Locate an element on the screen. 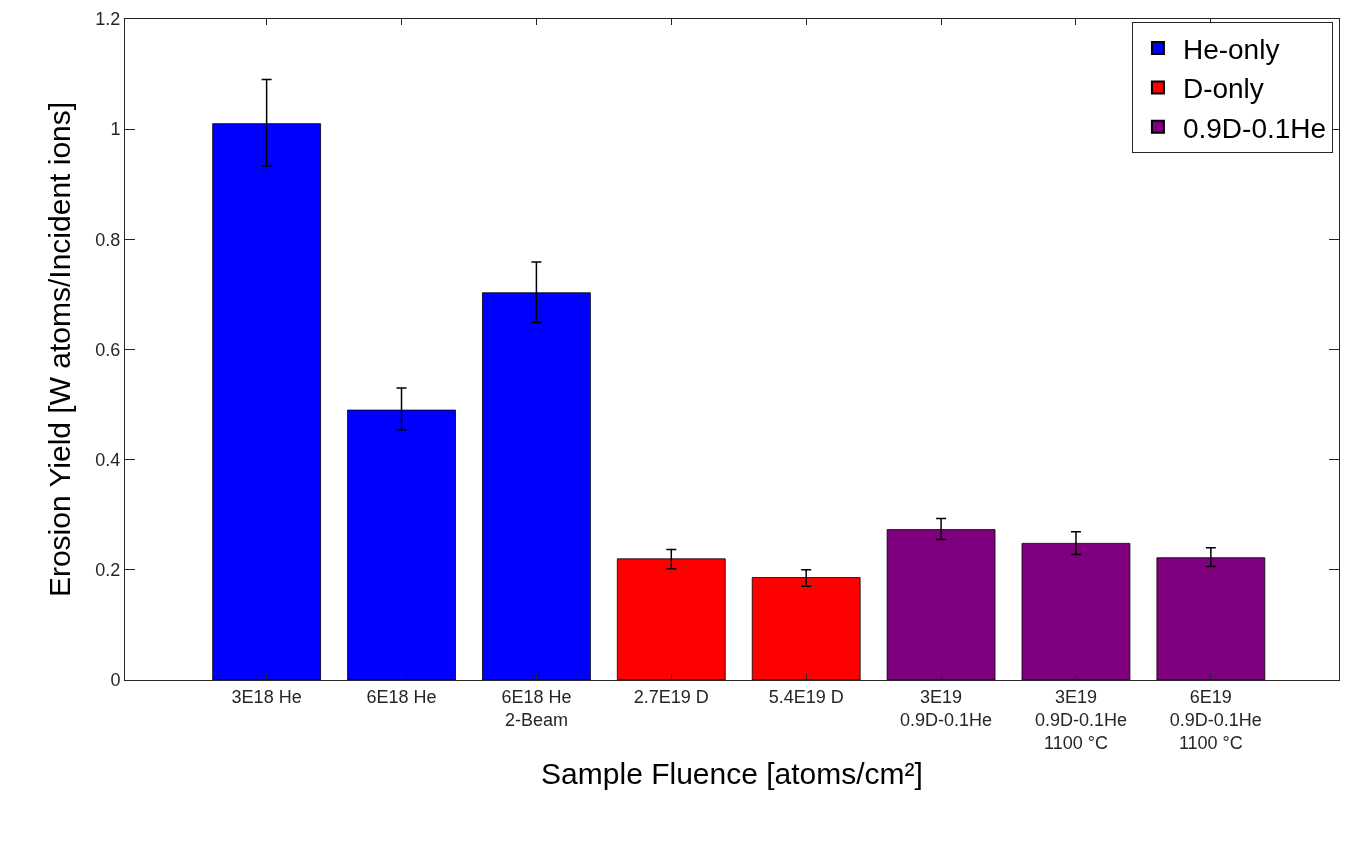  y-tick-label: 0.6 is located at coordinates (108, 349).